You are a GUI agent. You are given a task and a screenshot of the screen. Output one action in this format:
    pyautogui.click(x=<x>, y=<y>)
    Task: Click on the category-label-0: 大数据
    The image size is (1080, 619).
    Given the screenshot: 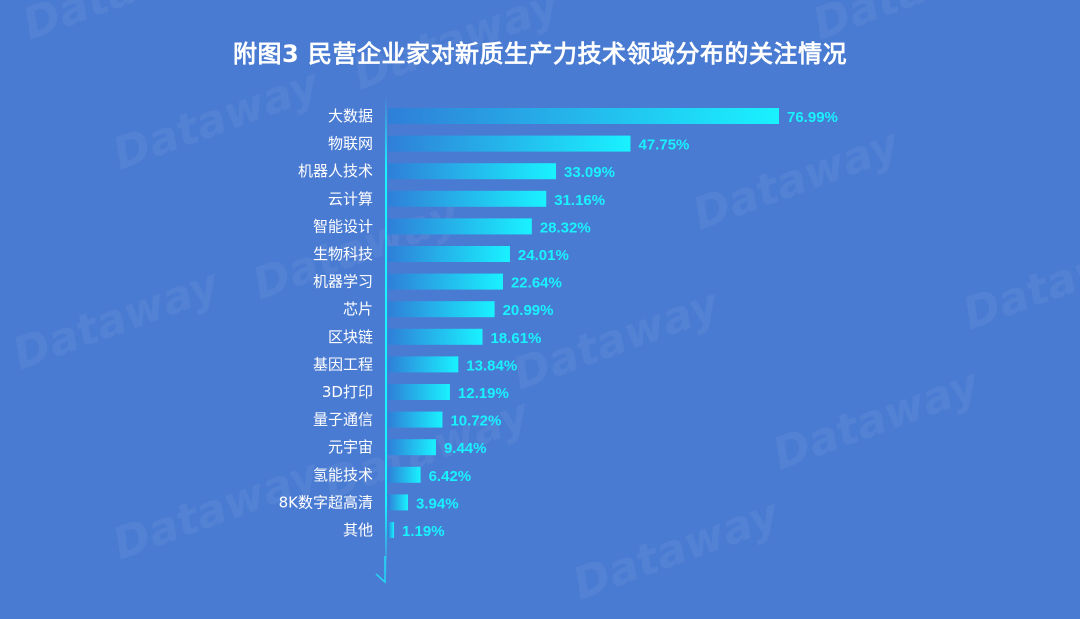 What is the action you would take?
    pyautogui.click(x=350, y=116)
    